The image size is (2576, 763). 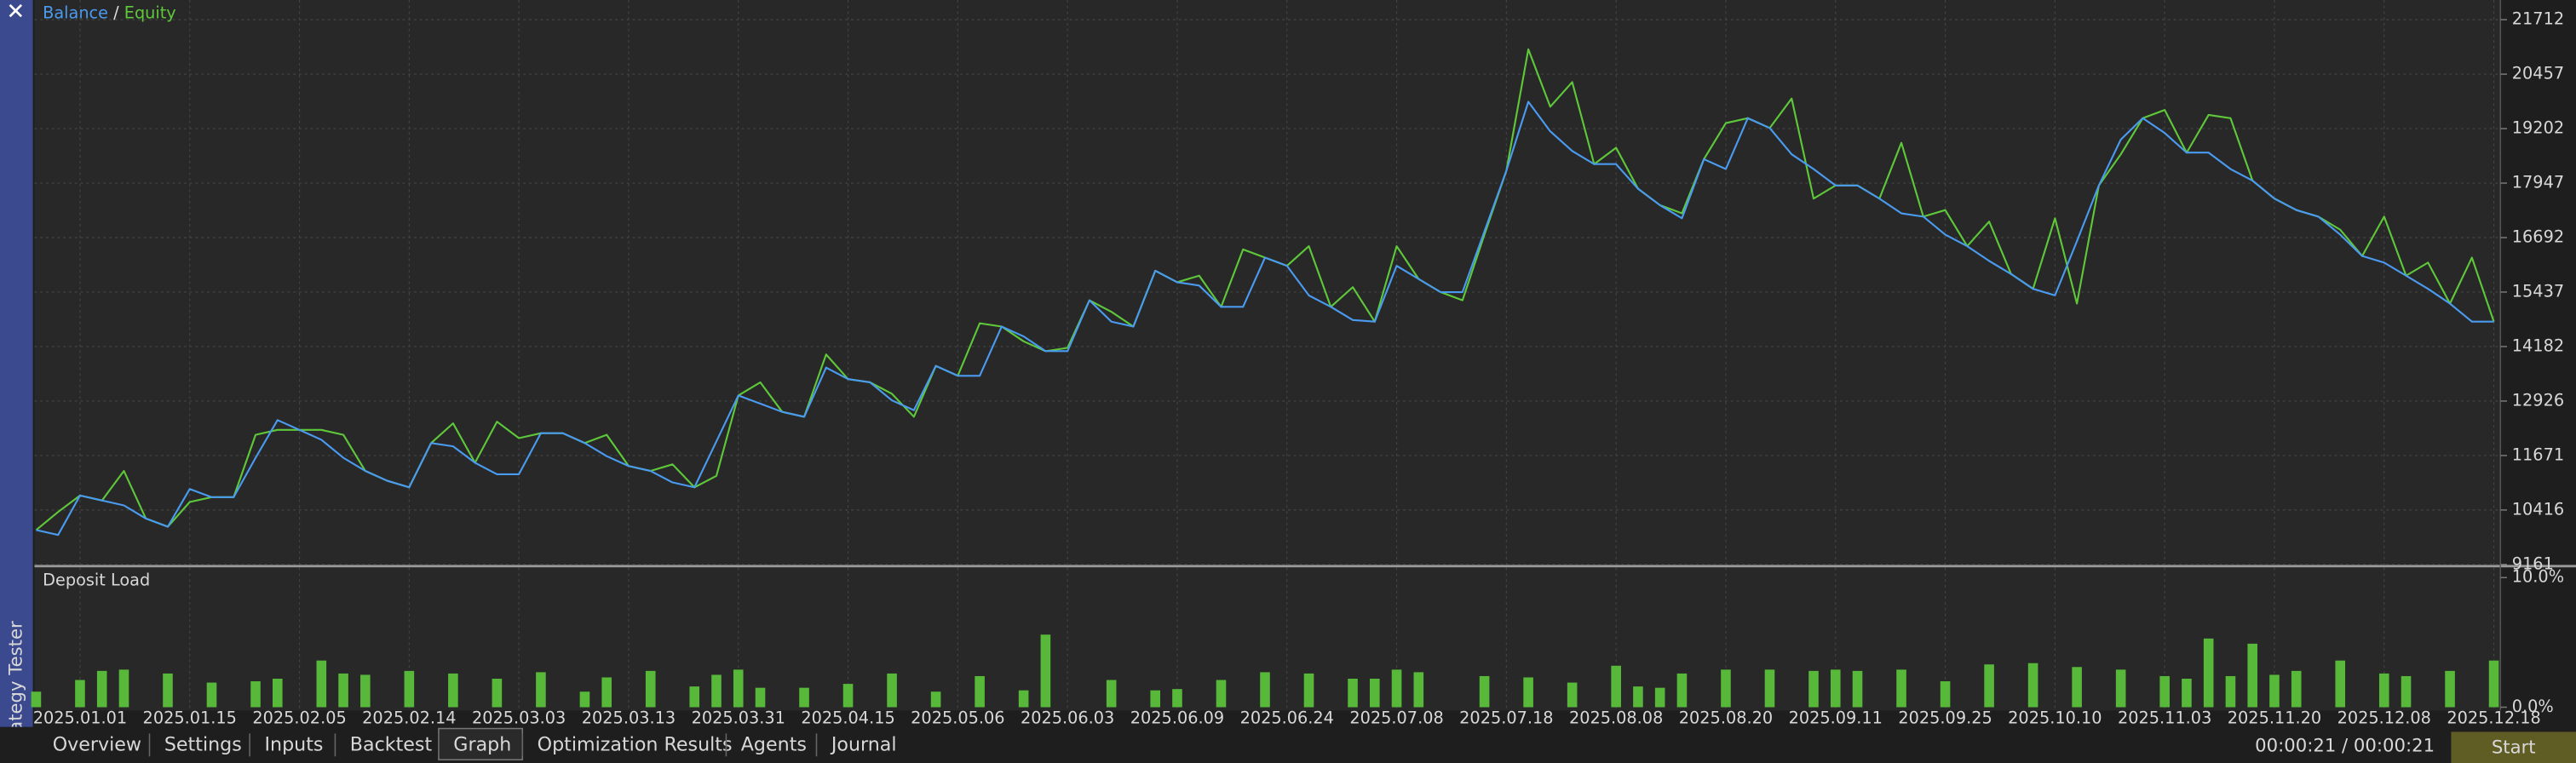 What do you see at coordinates (519, 717) in the screenshot?
I see `x-tick-label: 2025.03.03` at bounding box center [519, 717].